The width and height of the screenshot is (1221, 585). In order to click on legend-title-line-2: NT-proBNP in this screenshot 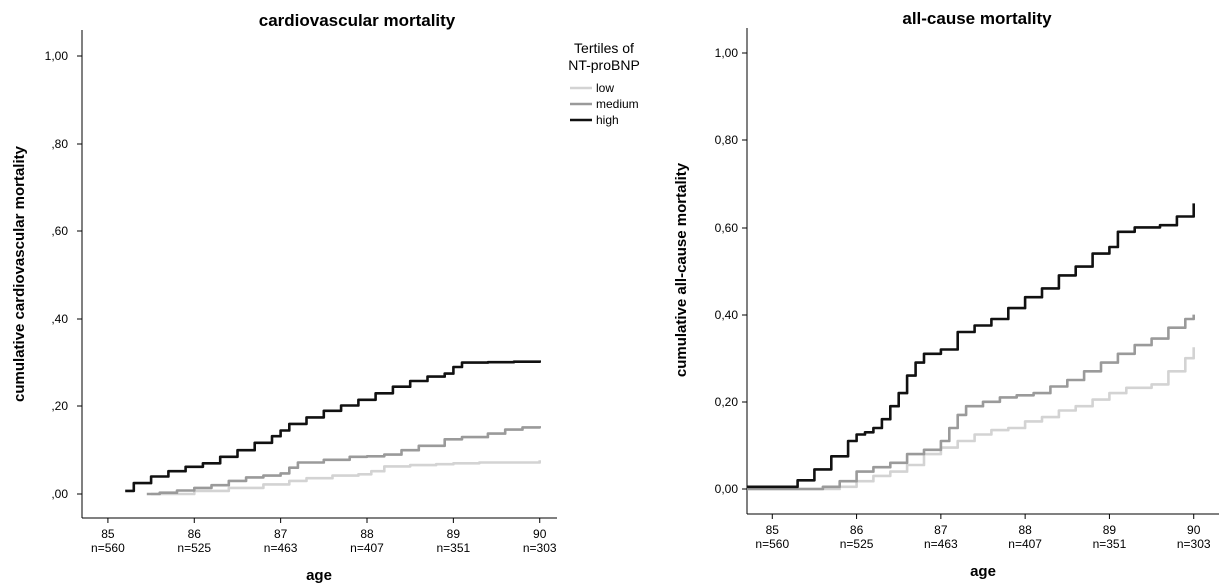, I will do `click(604, 65)`.